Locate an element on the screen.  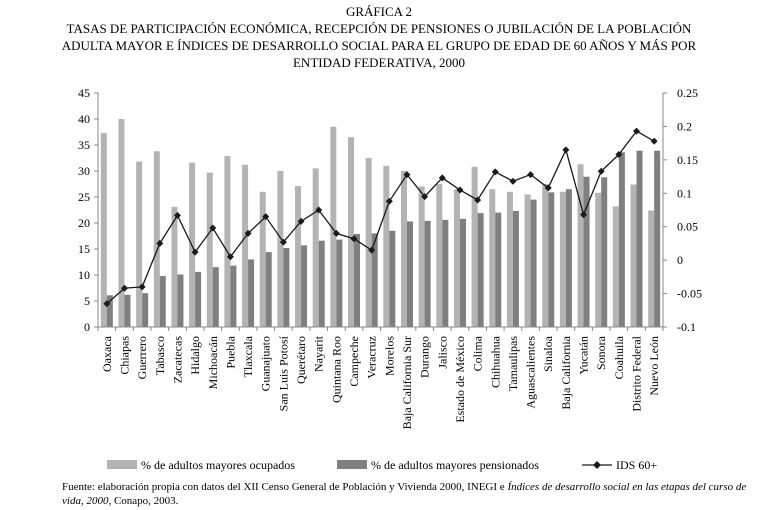
legend-label-pensionados: % de adultos mayores pensionados is located at coordinates (455, 465).